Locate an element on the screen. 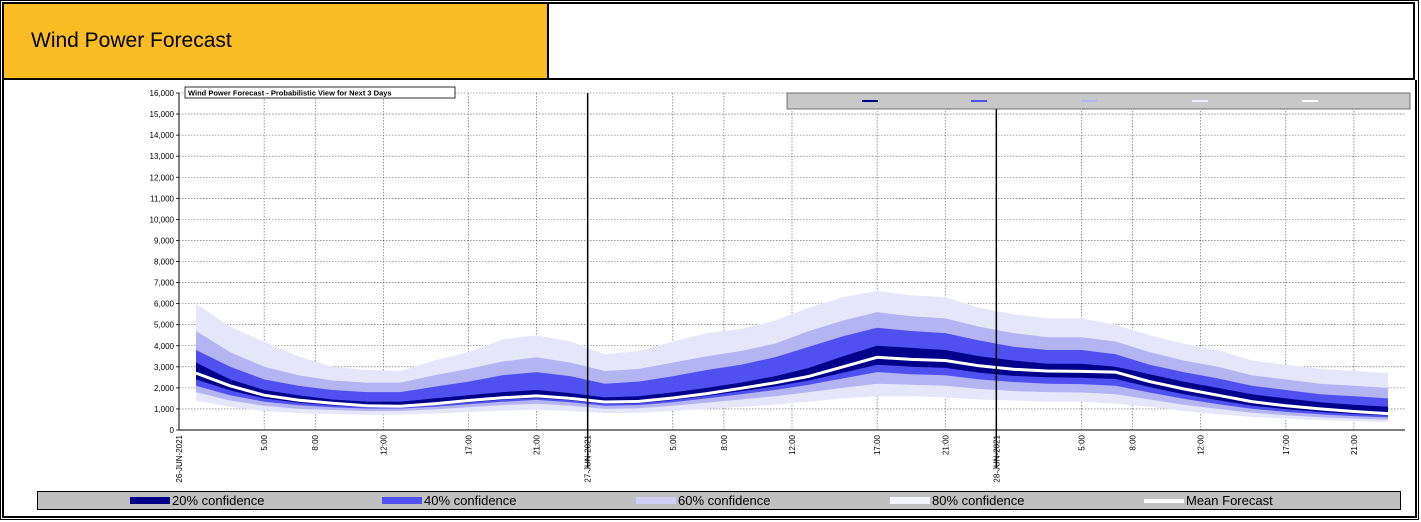  y-tick-label: 14,000 is located at coordinates (162, 135).